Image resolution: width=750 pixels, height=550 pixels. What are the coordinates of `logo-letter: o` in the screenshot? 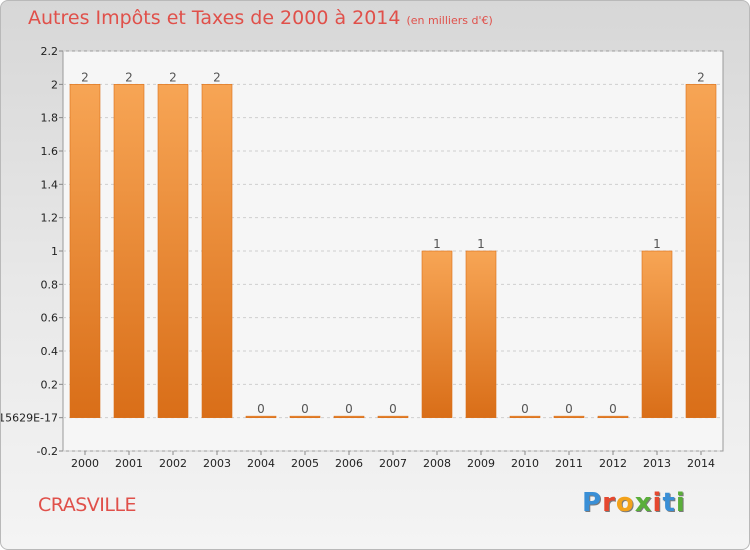 It's located at (625, 503).